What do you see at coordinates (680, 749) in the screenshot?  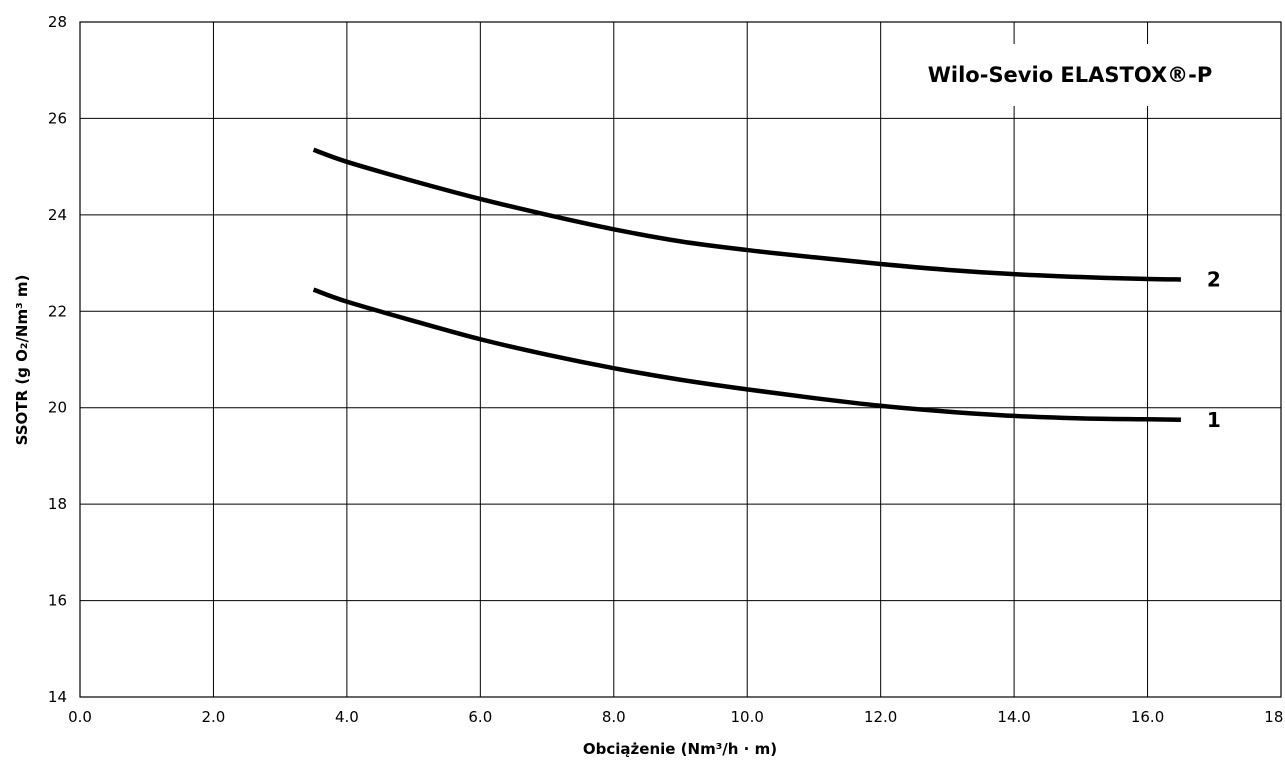 I see `x-axis-label: Obciążenie (Nm³/h · m)` at bounding box center [680, 749].